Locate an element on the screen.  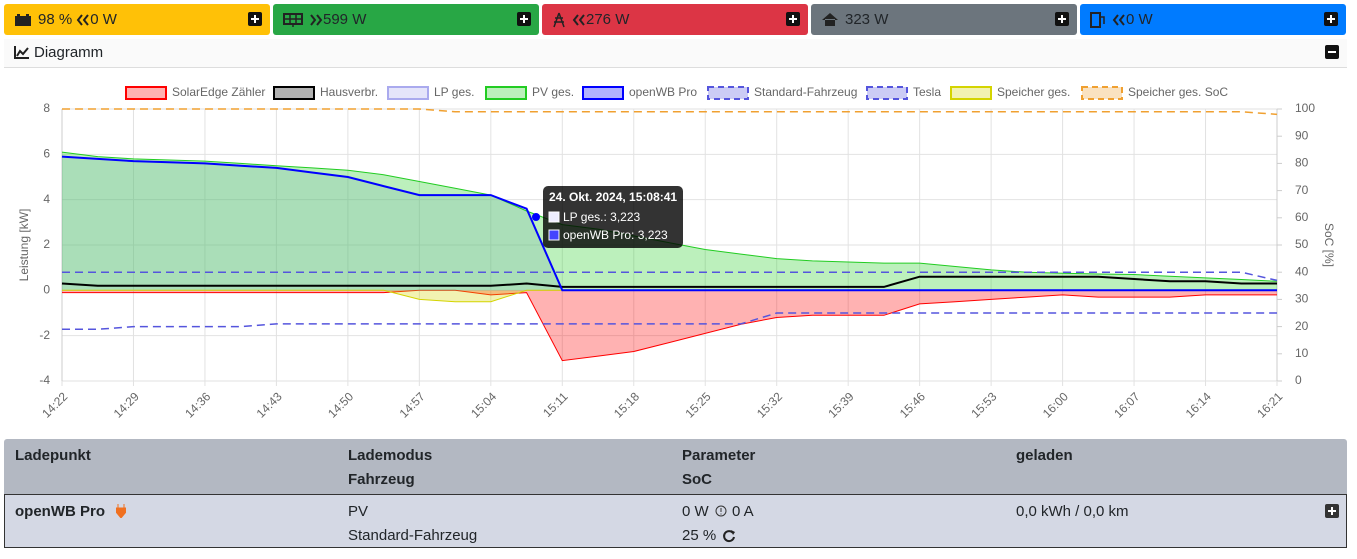
y2-tick-label: 20 is located at coordinates (1302, 326).